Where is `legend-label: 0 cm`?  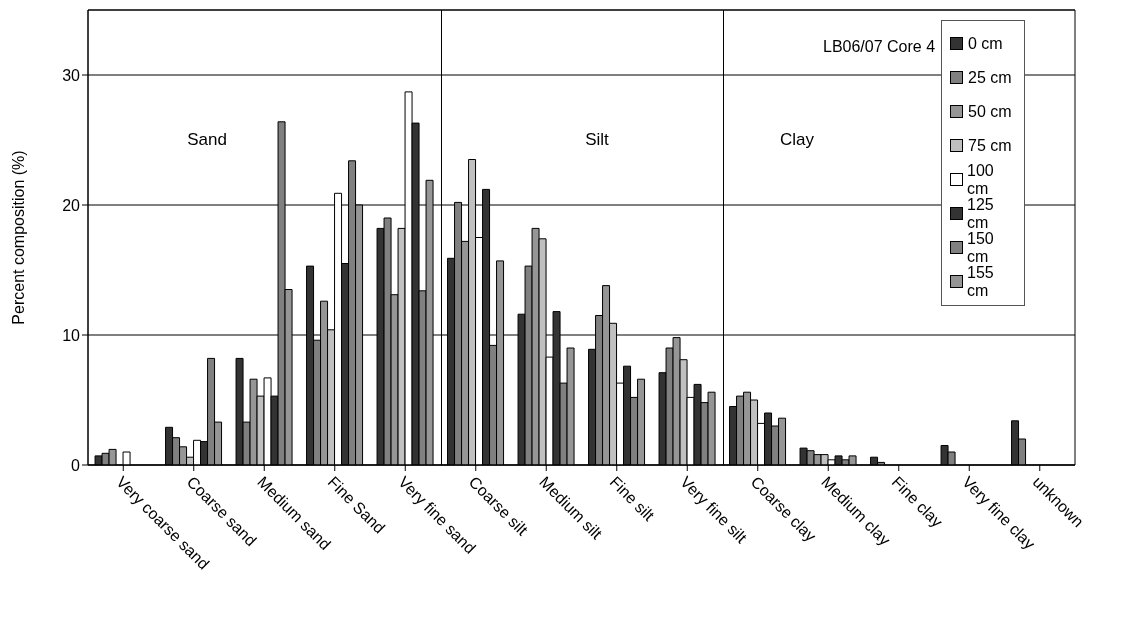
legend-label: 0 cm is located at coordinates (985, 44).